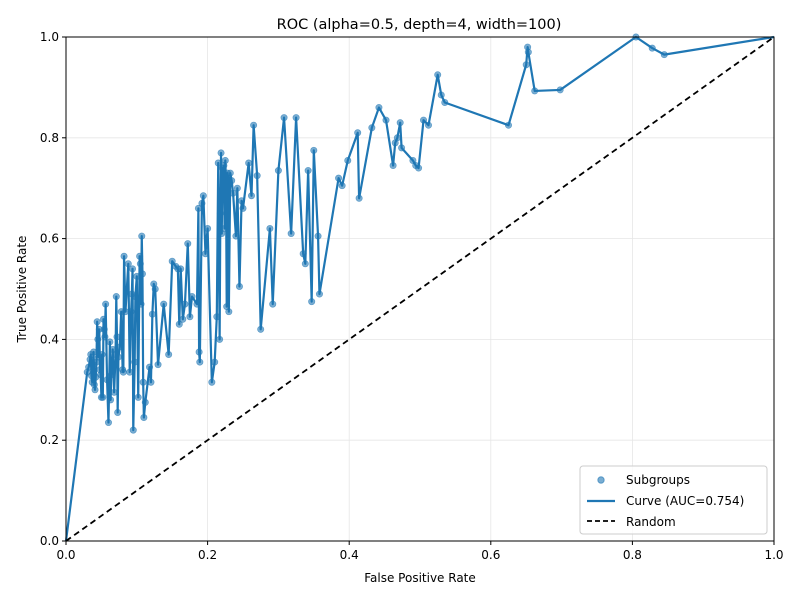 The height and width of the screenshot is (600, 800). What do you see at coordinates (420, 578) in the screenshot?
I see `x-axis-label: False Positive Rate` at bounding box center [420, 578].